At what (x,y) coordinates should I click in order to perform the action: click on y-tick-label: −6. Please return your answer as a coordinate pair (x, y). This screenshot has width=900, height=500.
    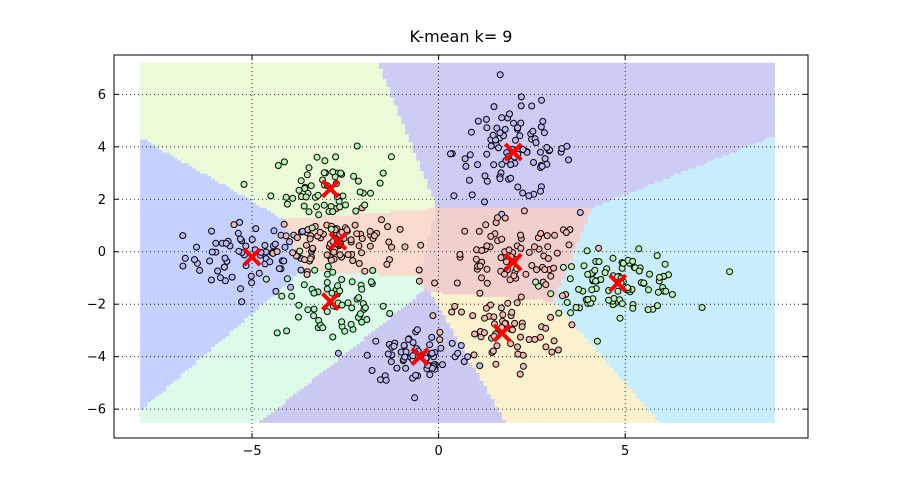
    Looking at the image, I should click on (96, 410).